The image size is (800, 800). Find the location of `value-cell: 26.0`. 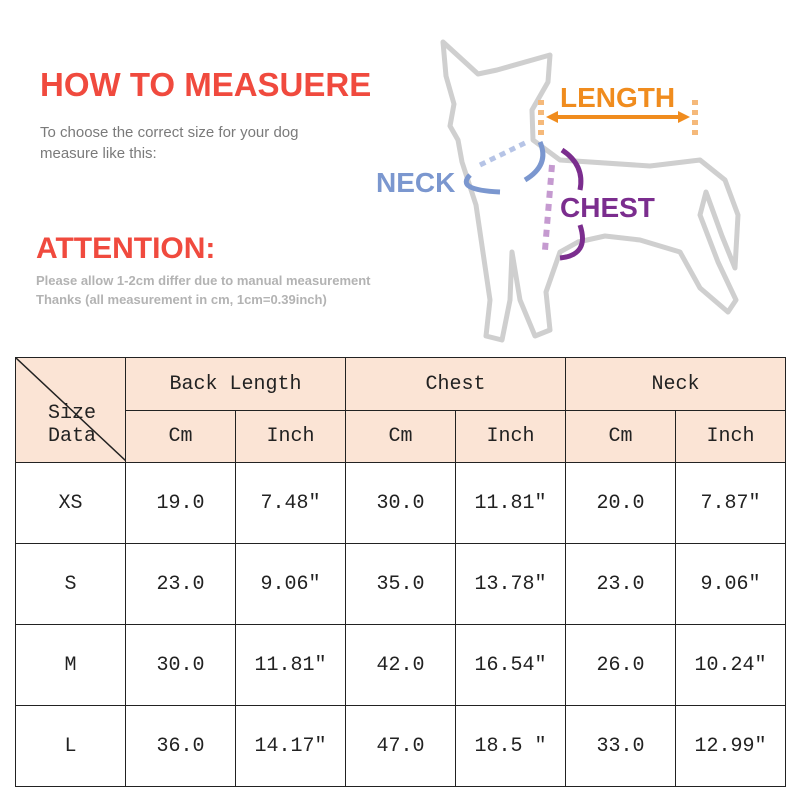

value-cell: 26.0 is located at coordinates (620, 665).